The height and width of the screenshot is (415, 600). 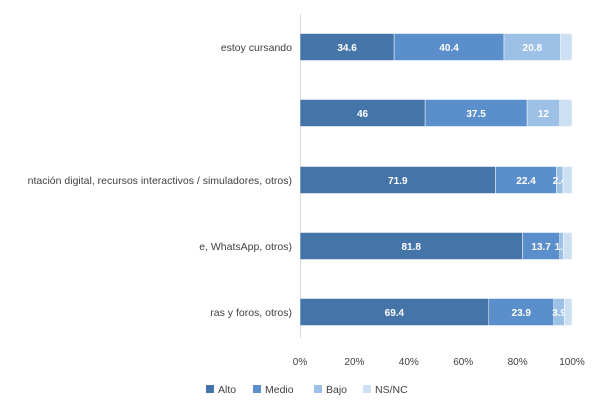 I want to click on data-label: 34.6, so click(x=347, y=48).